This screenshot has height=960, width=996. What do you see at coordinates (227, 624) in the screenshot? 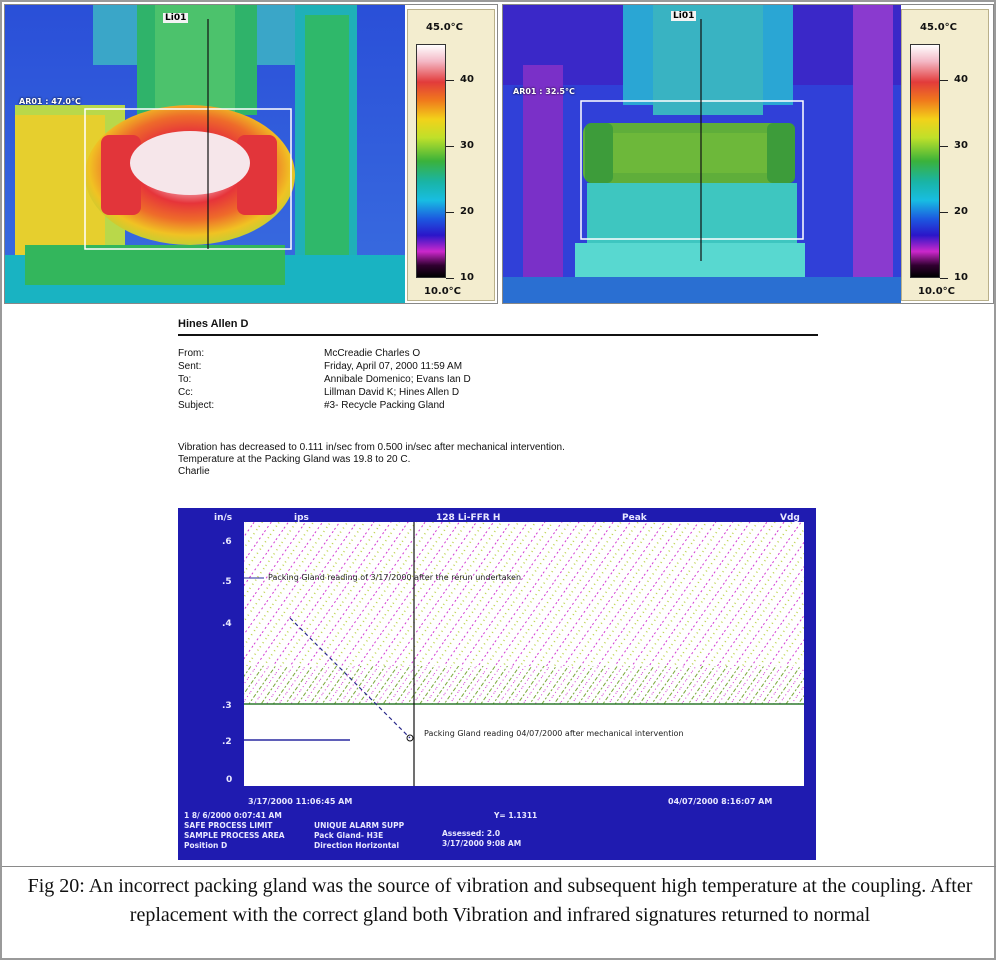
I see `y-tick: .4` at bounding box center [227, 624].